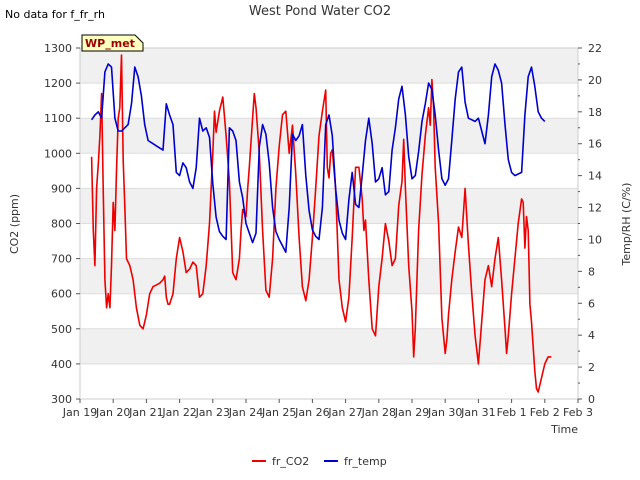 The height and width of the screenshot is (480, 640). I want to click on y2-axis-label: Temp/RH (C/%), so click(626, 225).